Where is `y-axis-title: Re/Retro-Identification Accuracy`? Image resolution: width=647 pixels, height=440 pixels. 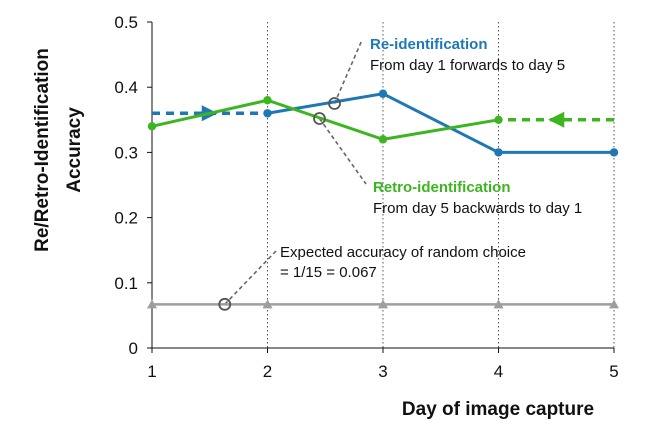
y-axis-title: Re/Retro-Identification Accuracy is located at coordinates (58, 150).